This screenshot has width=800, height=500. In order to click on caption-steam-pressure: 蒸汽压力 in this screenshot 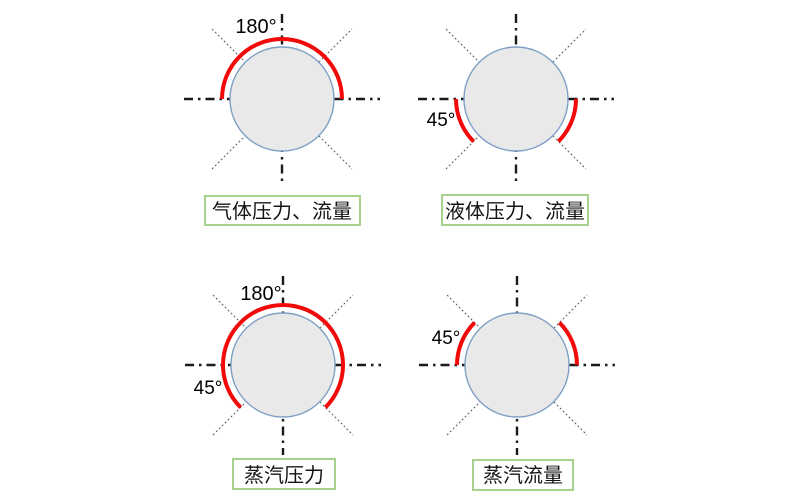, I will do `click(284, 475)`.